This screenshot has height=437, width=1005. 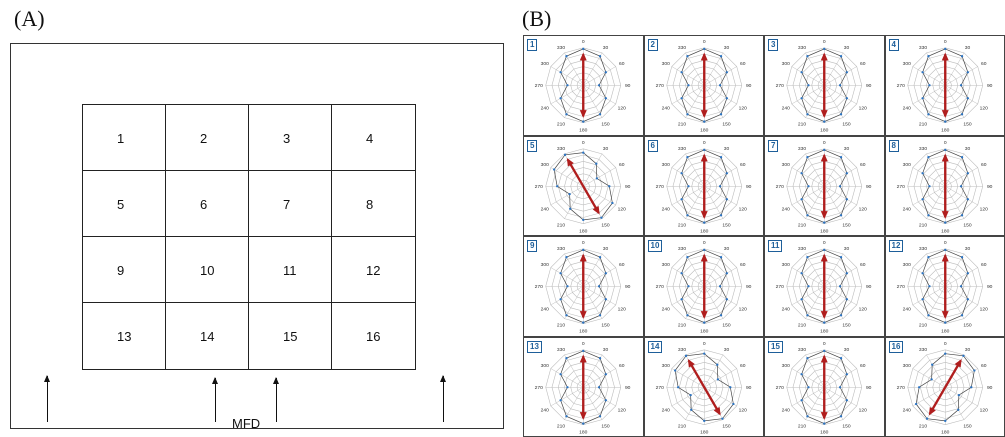 I want to click on grid-cell: 15, so click(x=290, y=336).